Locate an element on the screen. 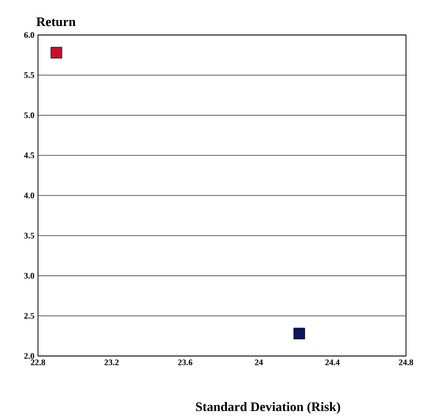 The width and height of the screenshot is (434, 419). y-tick-label: 5.5 is located at coordinates (29, 75).